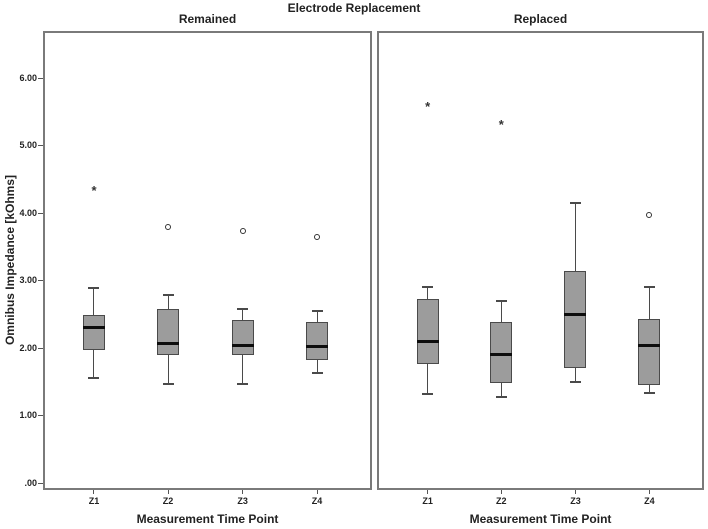  What do you see at coordinates (28, 280) in the screenshot?
I see `y-tick-label: 3.00` at bounding box center [28, 280].